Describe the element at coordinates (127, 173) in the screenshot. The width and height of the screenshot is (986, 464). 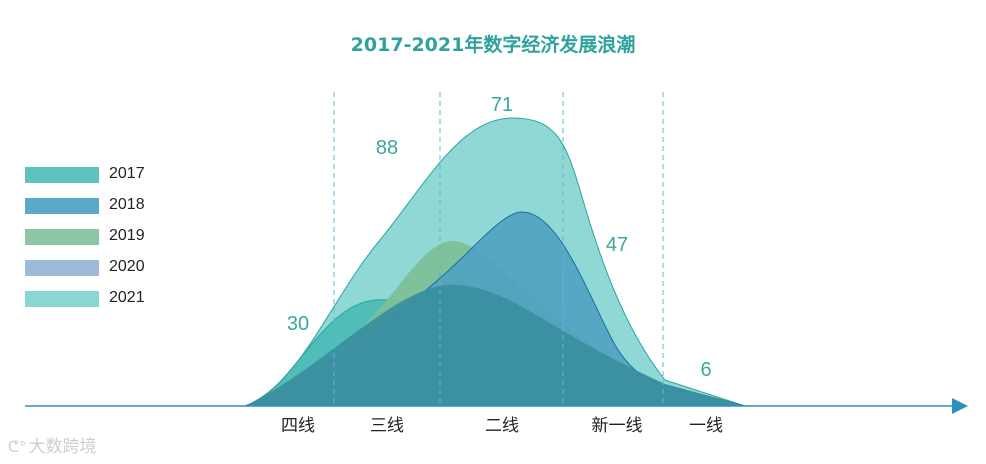
I see `legend-label: 2017` at that location.